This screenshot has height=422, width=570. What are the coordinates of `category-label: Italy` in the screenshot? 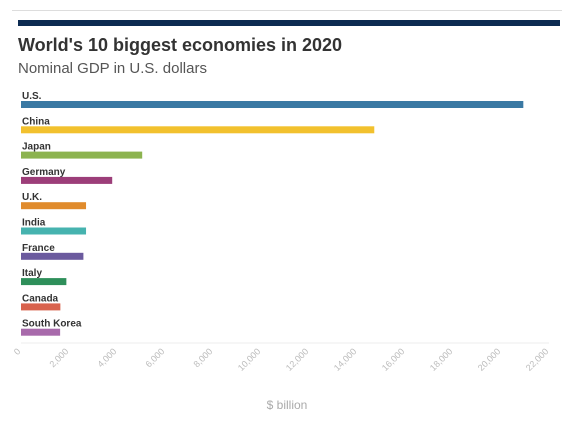 It's located at (32, 273).